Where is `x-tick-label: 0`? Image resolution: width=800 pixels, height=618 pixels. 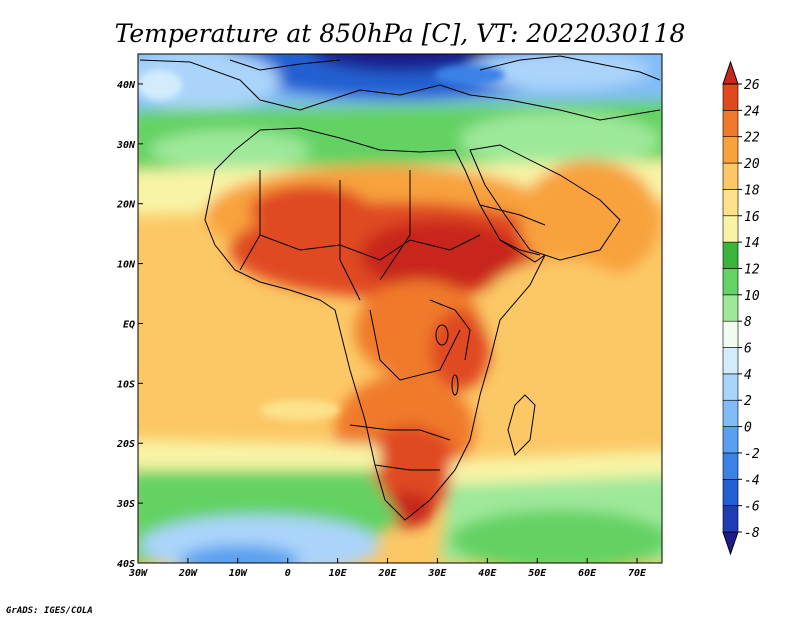 x-tick-label: 0 is located at coordinates (288, 573).